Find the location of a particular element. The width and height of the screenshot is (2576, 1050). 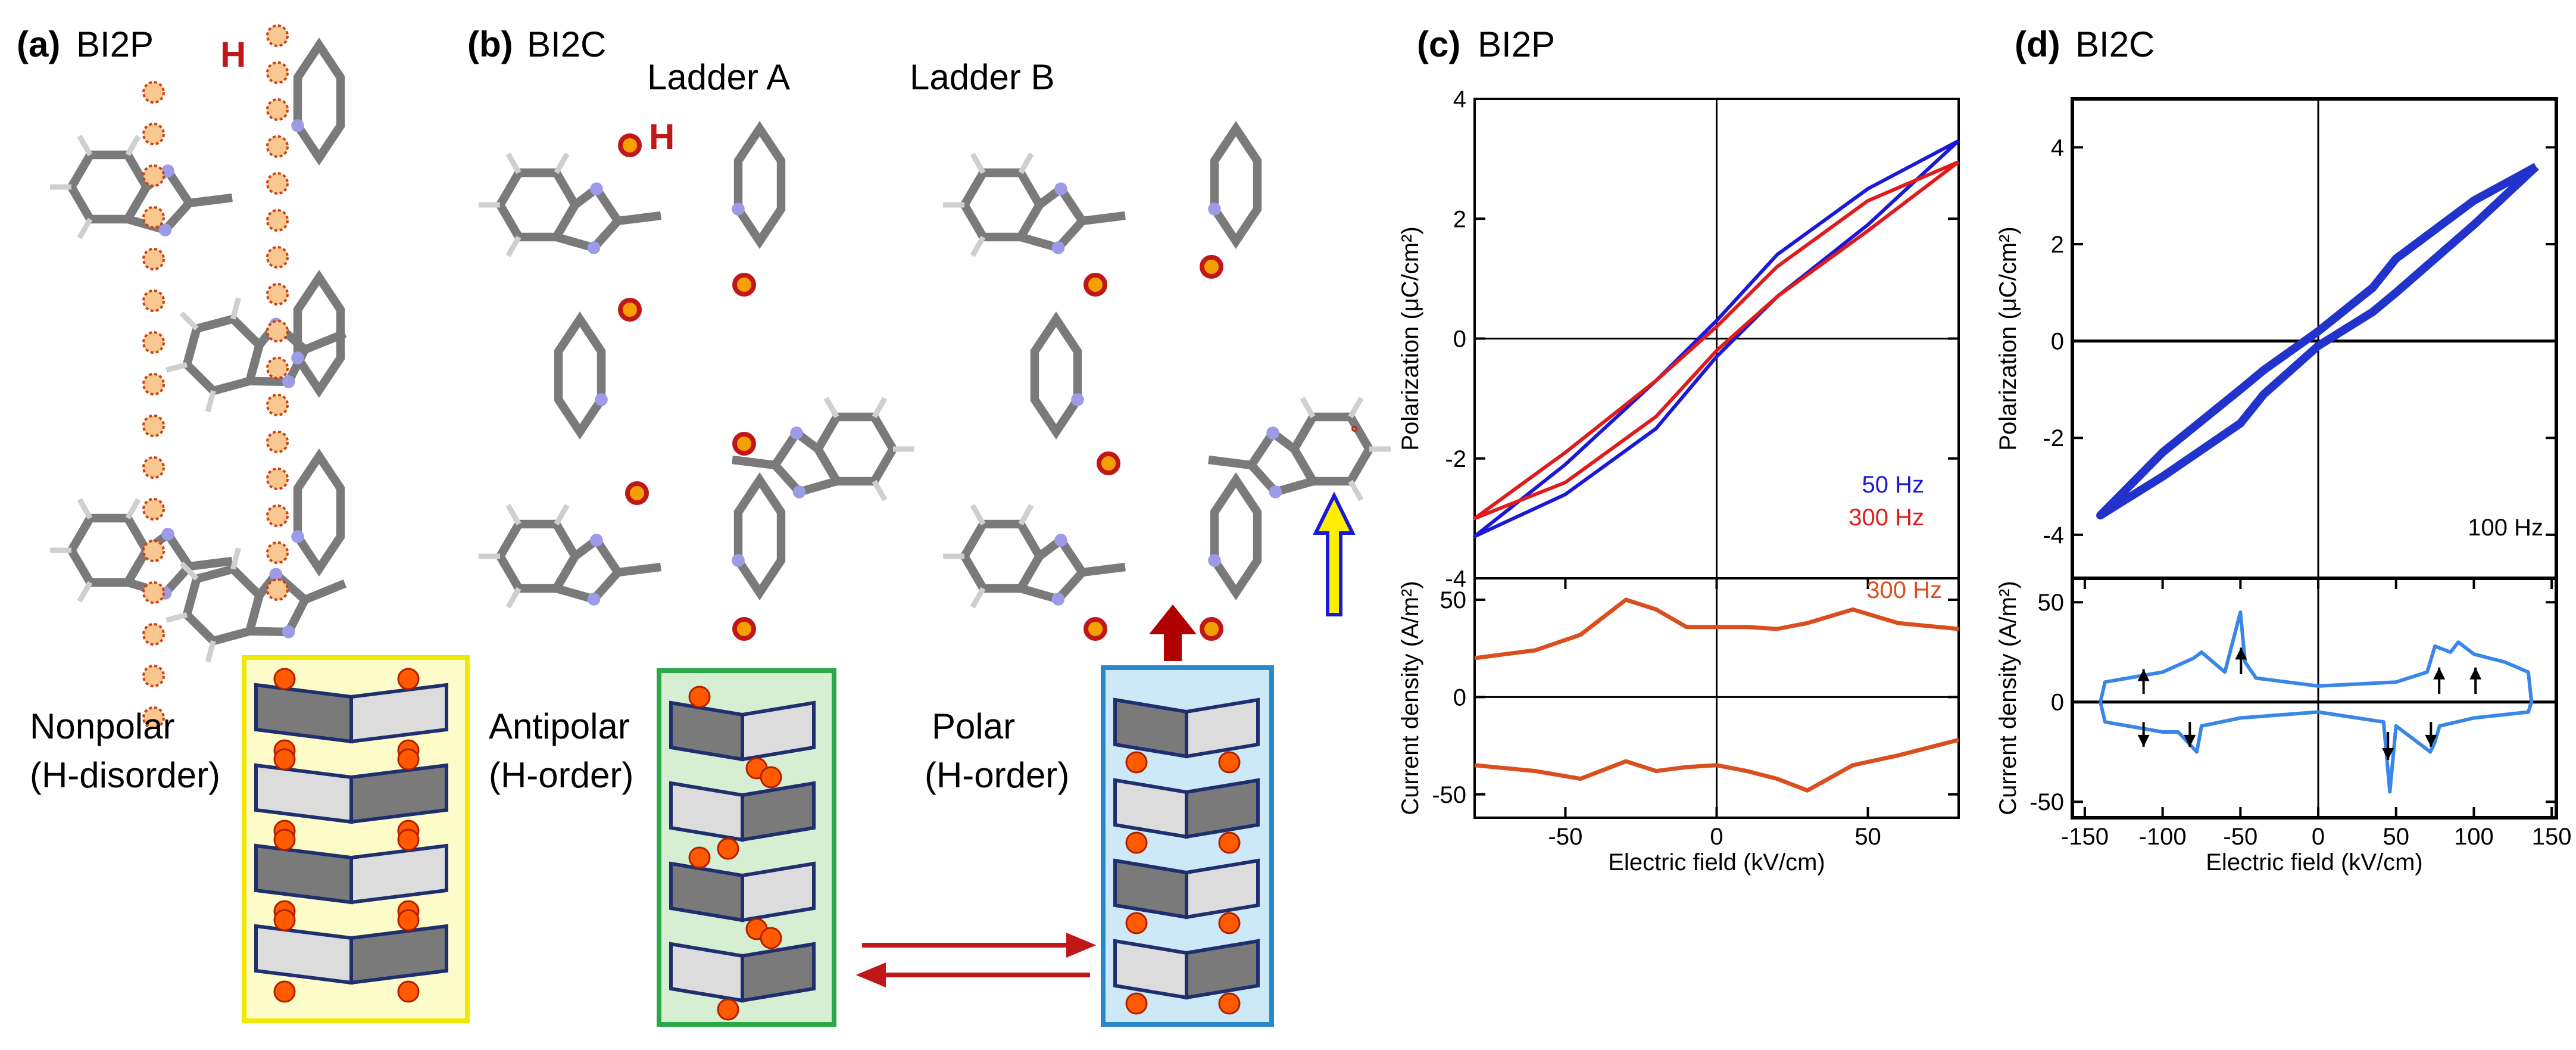

proton-sites is located at coordinates (215, 376).